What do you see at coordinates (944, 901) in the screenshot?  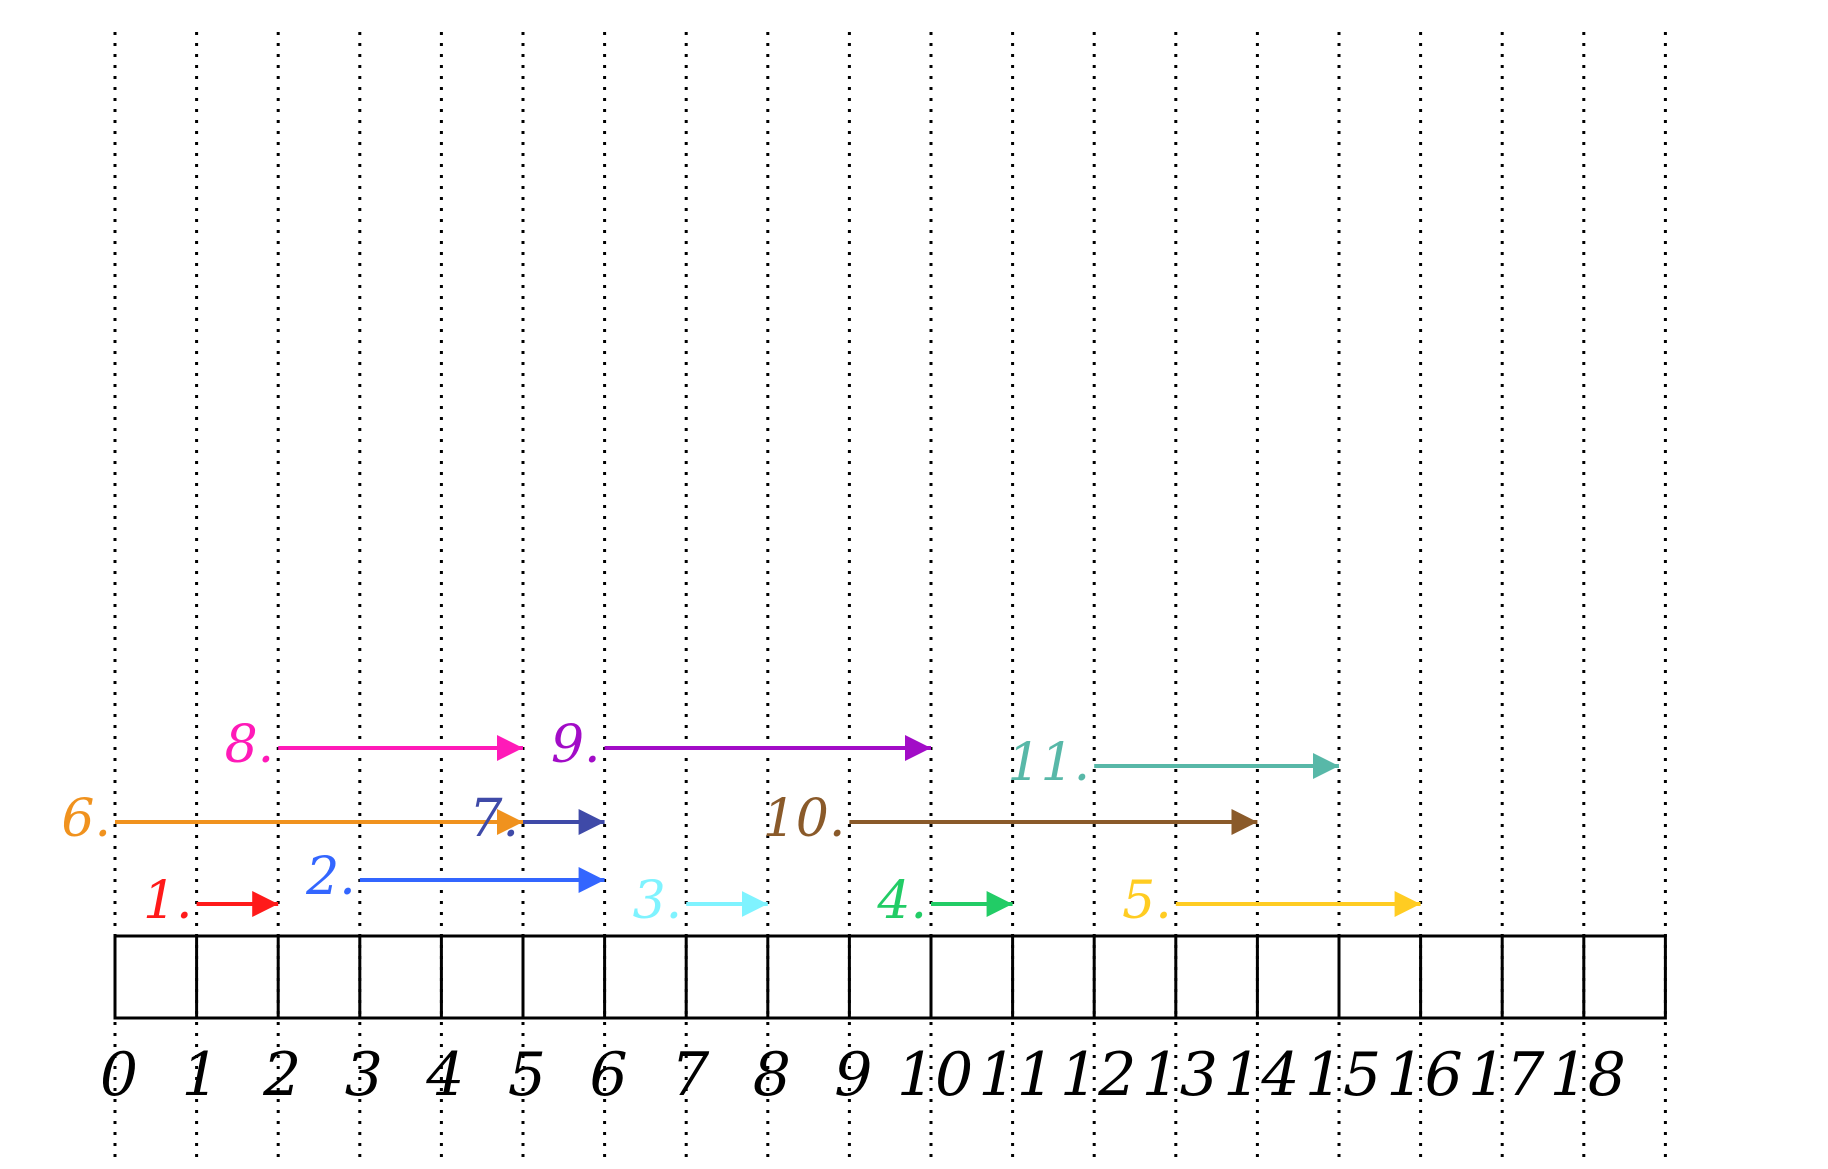 I see `interval-arrow: 4.` at bounding box center [944, 901].